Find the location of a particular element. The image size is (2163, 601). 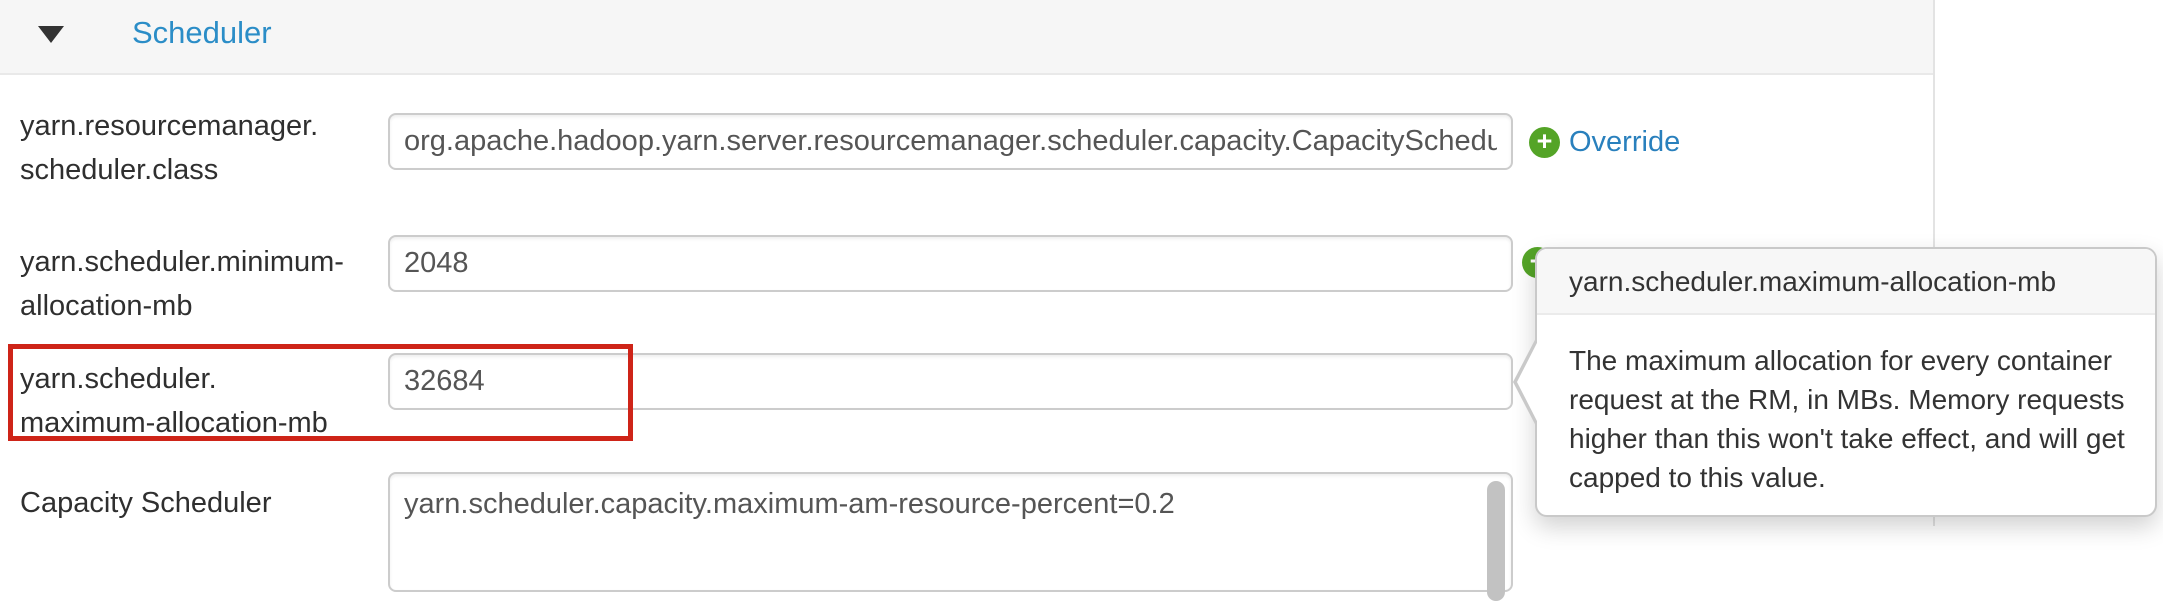

property-label-scheduler-class: yarn.resourcemanager. scheduler.class is located at coordinates (200, 148).